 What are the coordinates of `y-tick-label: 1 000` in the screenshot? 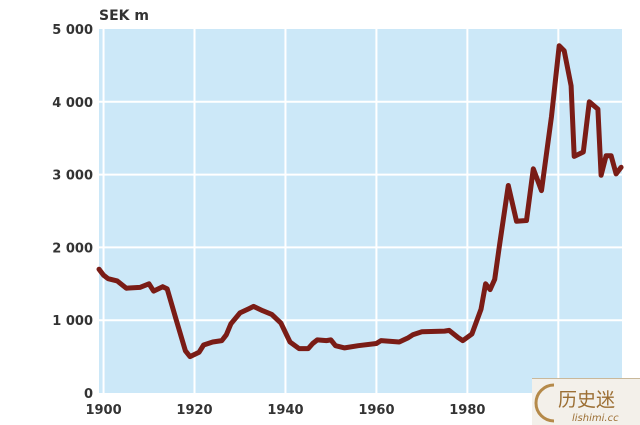 It's located at (72, 321).